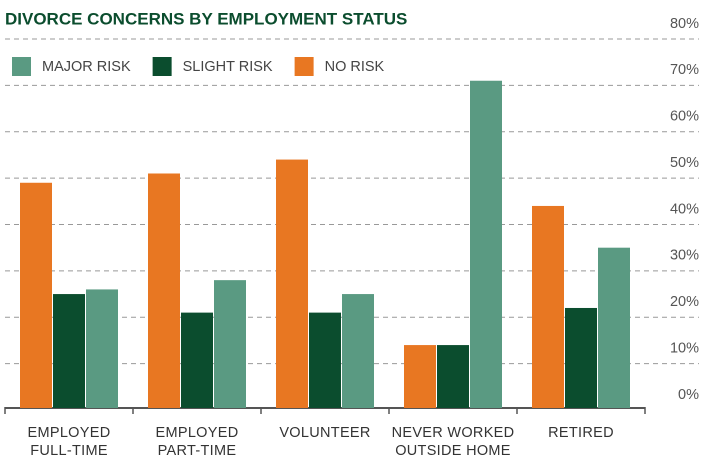 The image size is (704, 459). I want to click on x-tick-label: EMPLOYED PART-TIME, so click(197, 442).